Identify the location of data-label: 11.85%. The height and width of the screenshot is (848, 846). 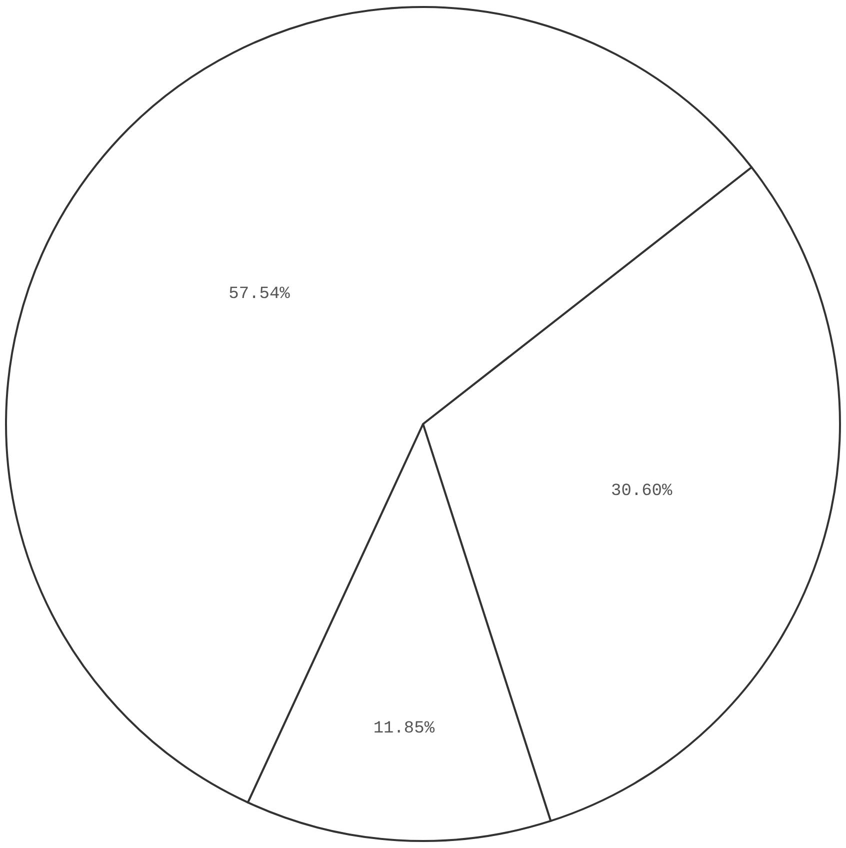
(404, 729).